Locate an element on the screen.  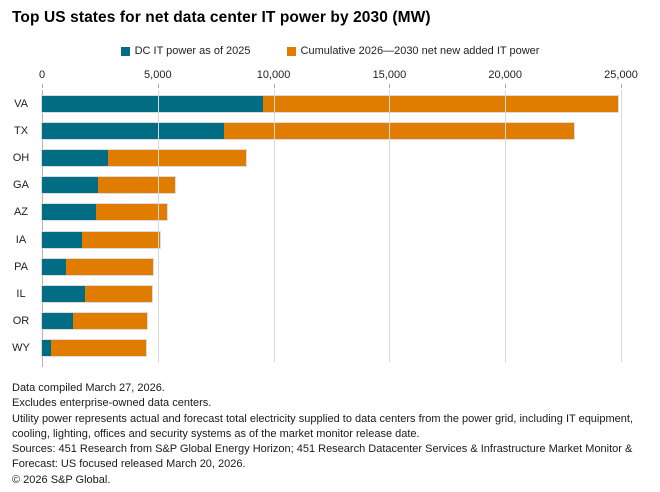
bar-segment-2025-il is located at coordinates (64, 294).